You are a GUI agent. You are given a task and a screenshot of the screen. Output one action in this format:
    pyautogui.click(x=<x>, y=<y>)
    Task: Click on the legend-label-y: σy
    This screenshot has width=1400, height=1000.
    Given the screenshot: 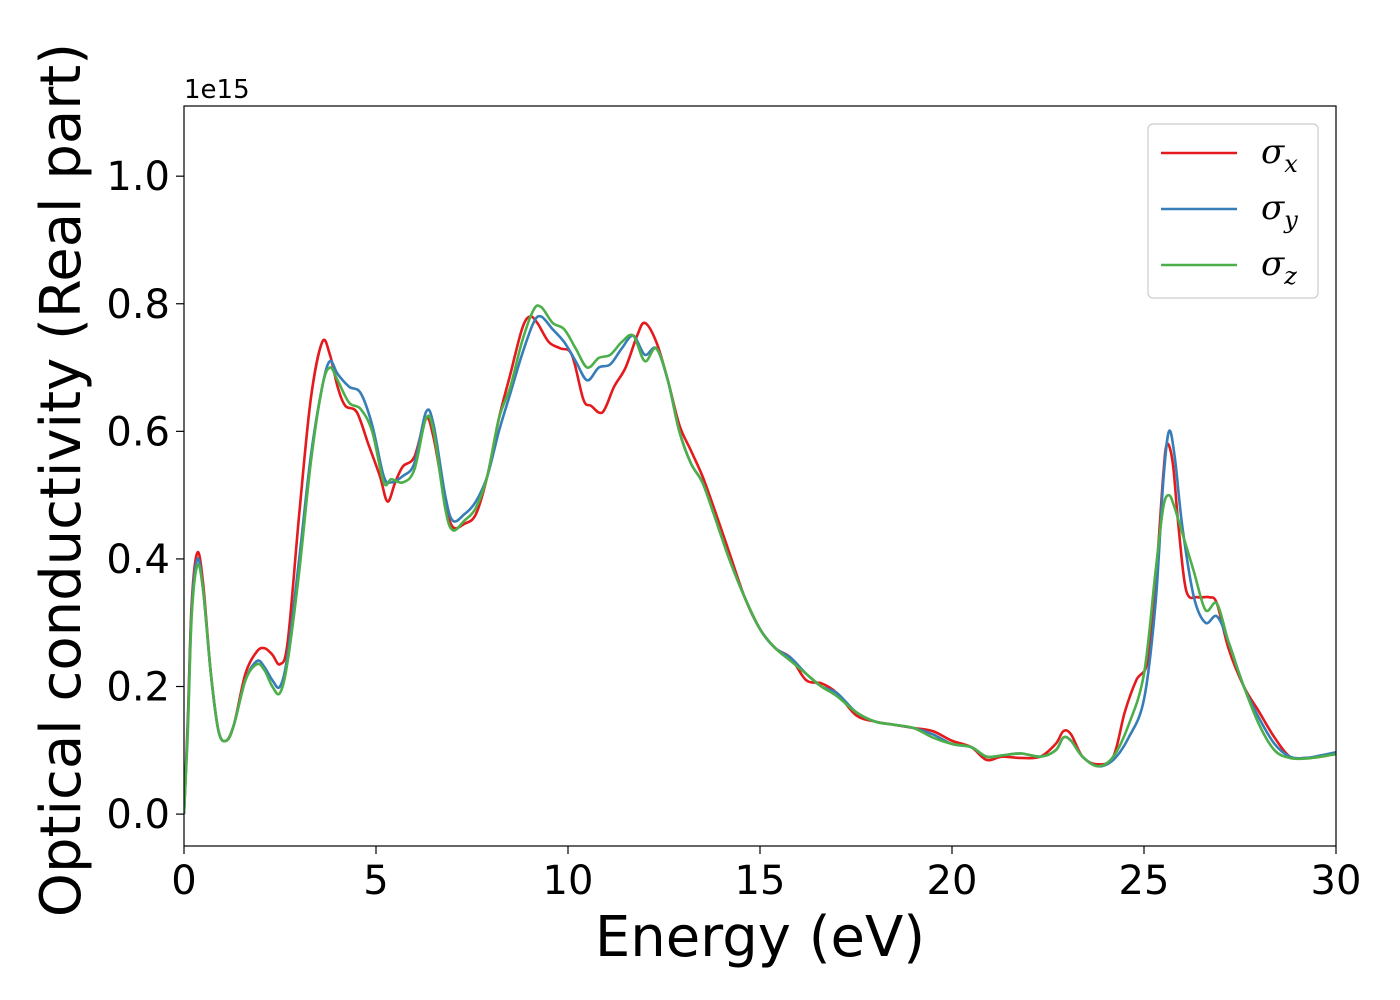 What is the action you would take?
    pyautogui.click(x=1279, y=211)
    